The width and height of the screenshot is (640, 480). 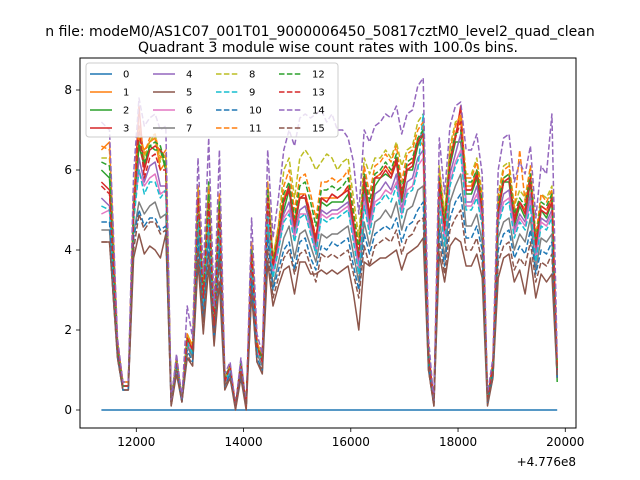 What do you see at coordinates (172, 111) in the screenshot?
I see `legend-entry: 6` at bounding box center [172, 111].